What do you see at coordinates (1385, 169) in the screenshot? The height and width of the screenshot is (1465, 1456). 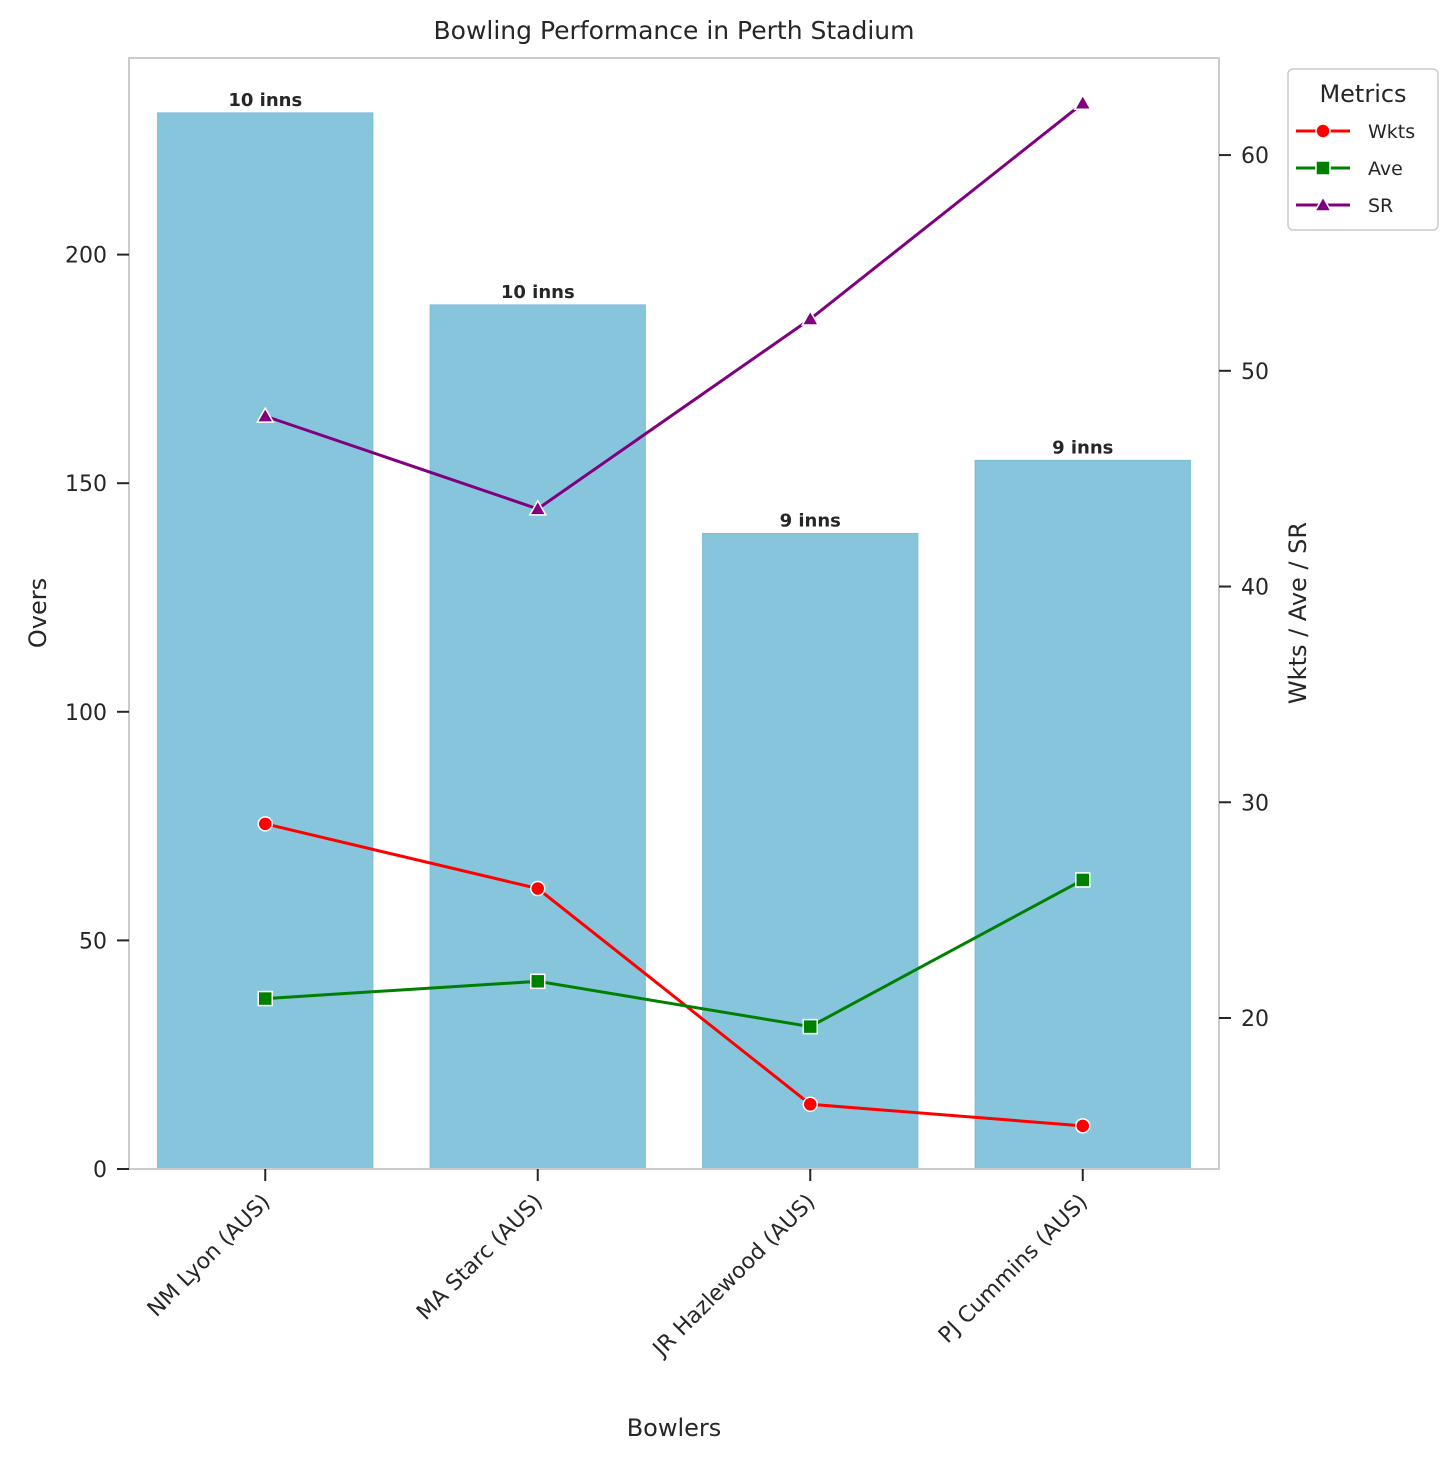 I see `legend-label-ave: Ave` at bounding box center [1385, 169].